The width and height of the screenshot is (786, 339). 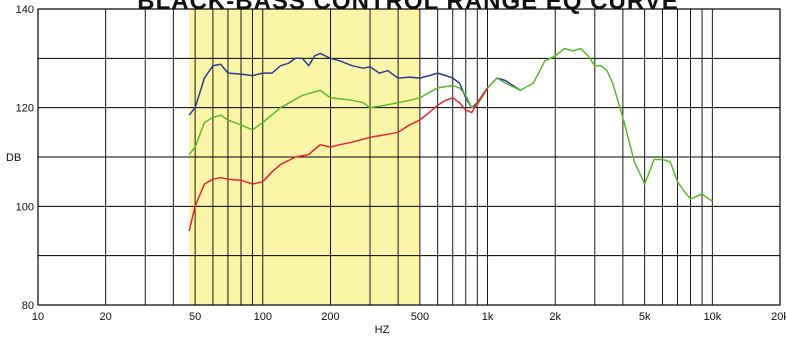 I want to click on y-tick-label: 120, so click(x=25, y=109).